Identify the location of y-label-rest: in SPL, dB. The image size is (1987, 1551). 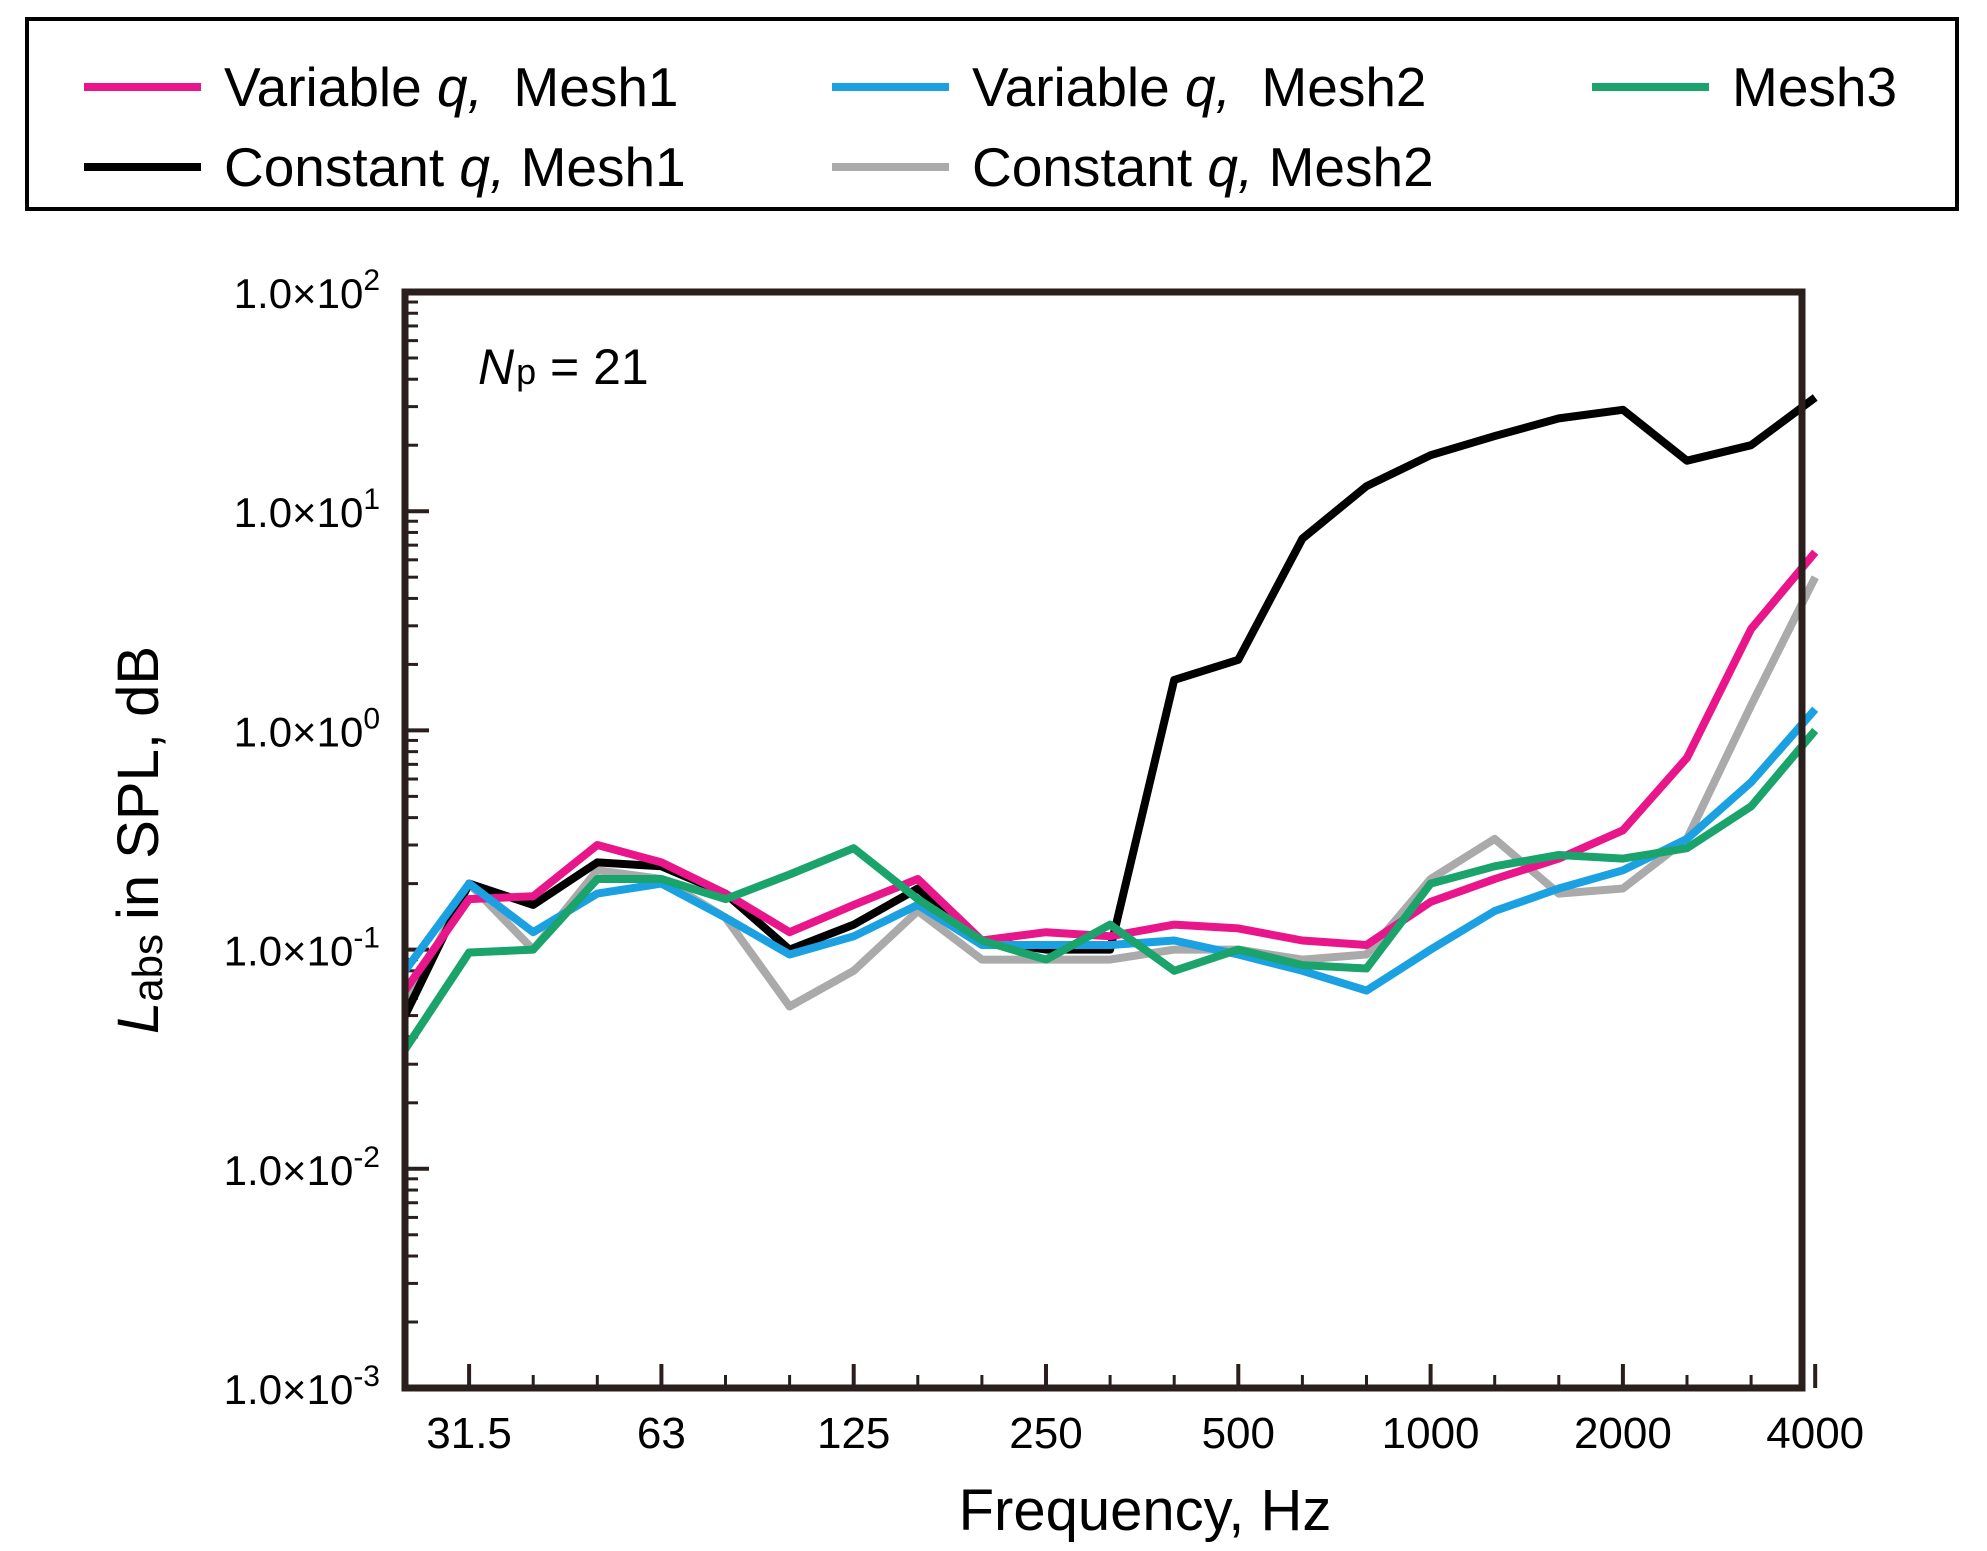
(138, 783).